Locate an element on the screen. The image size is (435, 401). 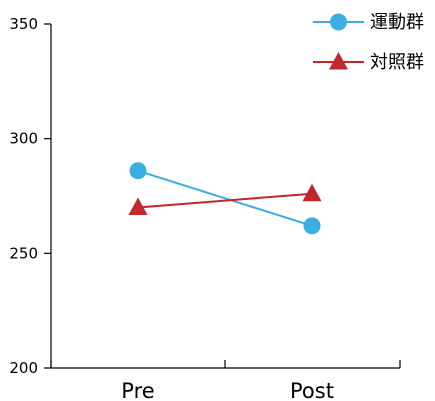
x-tick-label: Post is located at coordinates (312, 390).